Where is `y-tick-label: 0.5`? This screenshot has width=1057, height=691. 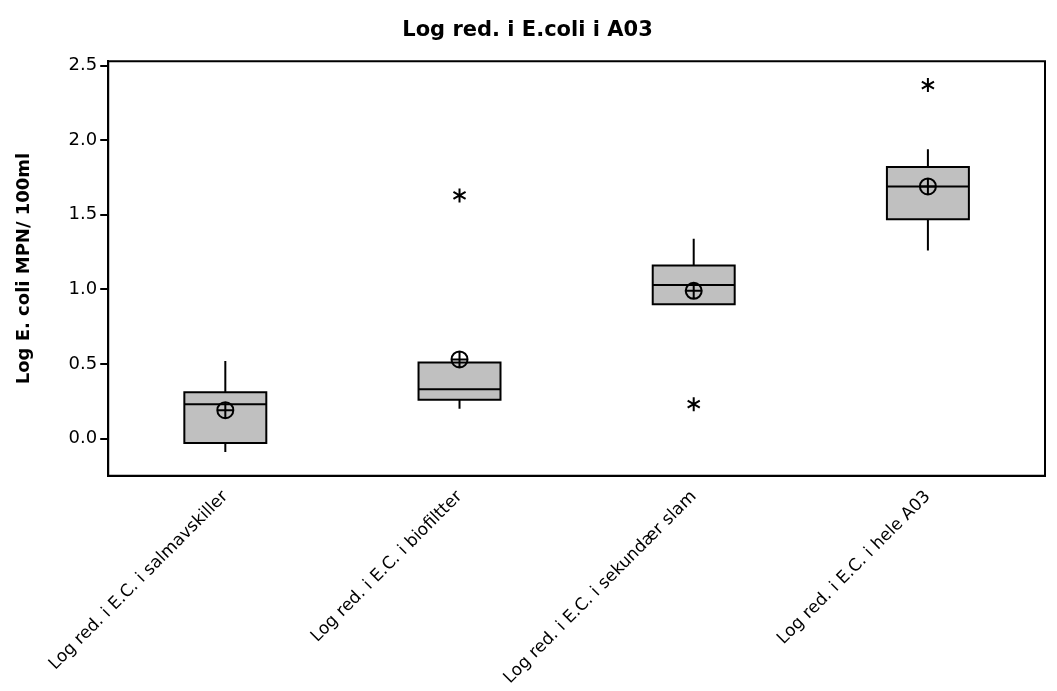
y-tick-label: 0.5 is located at coordinates (83, 362).